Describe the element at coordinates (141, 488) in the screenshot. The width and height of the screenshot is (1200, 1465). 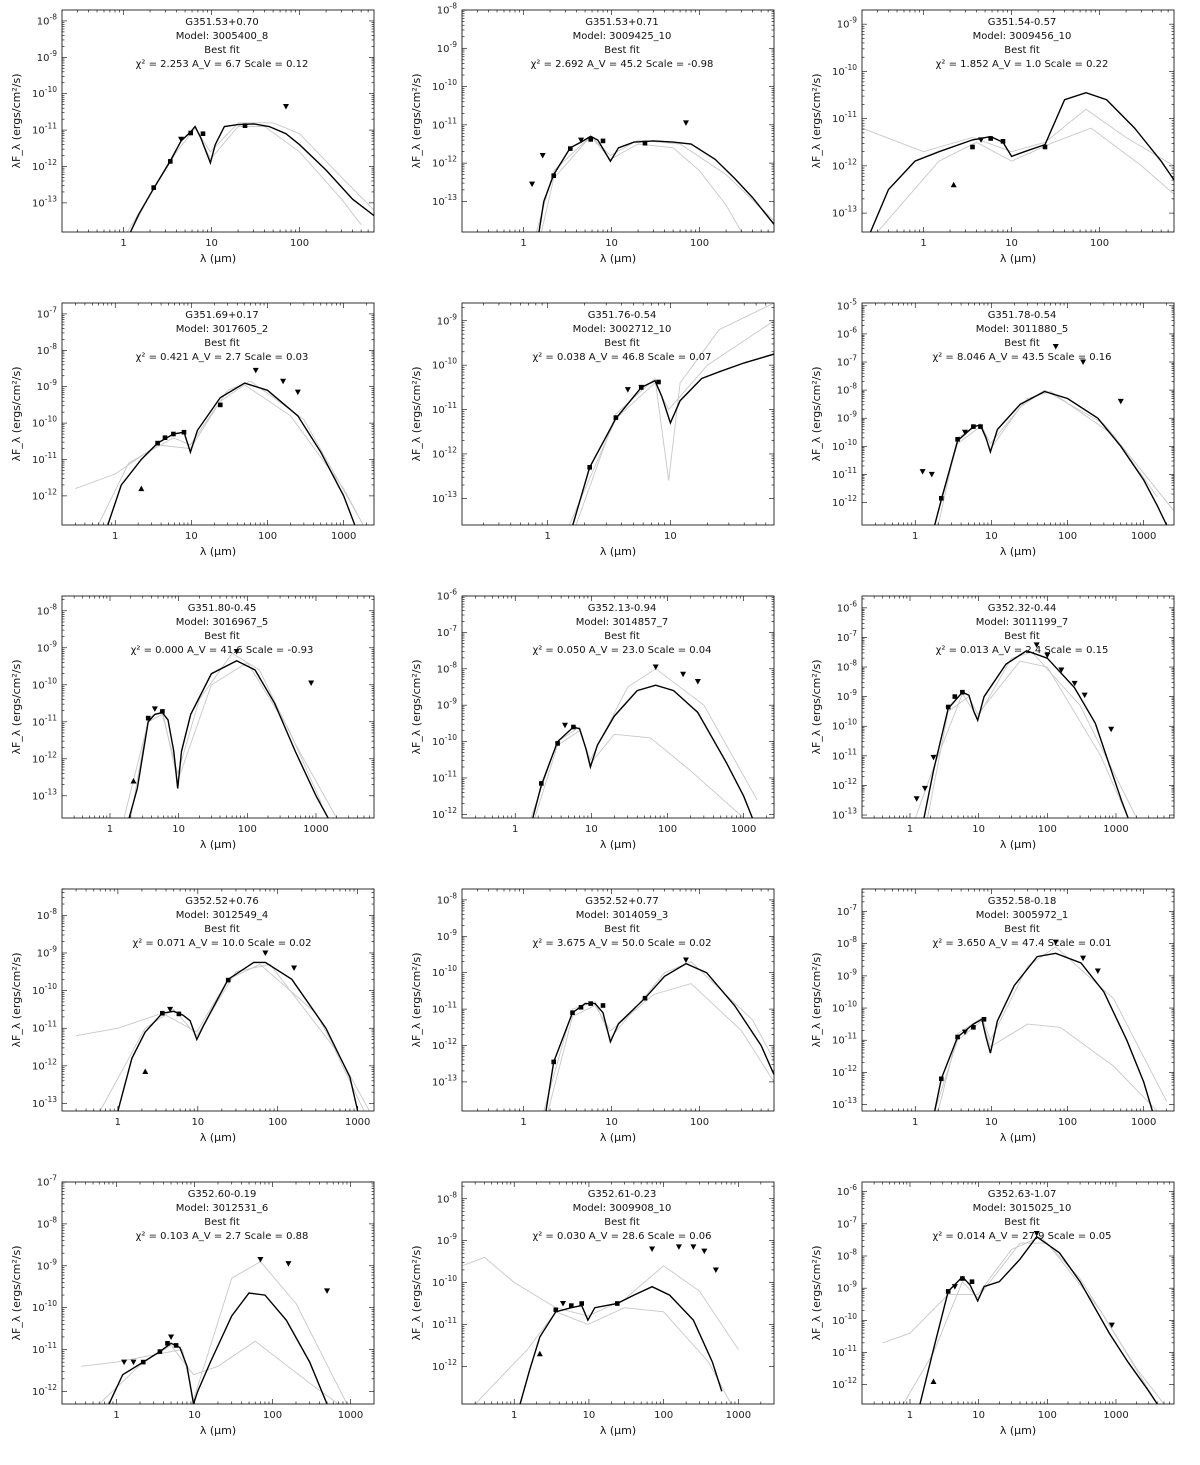
I see `lower-limit-marker` at that location.